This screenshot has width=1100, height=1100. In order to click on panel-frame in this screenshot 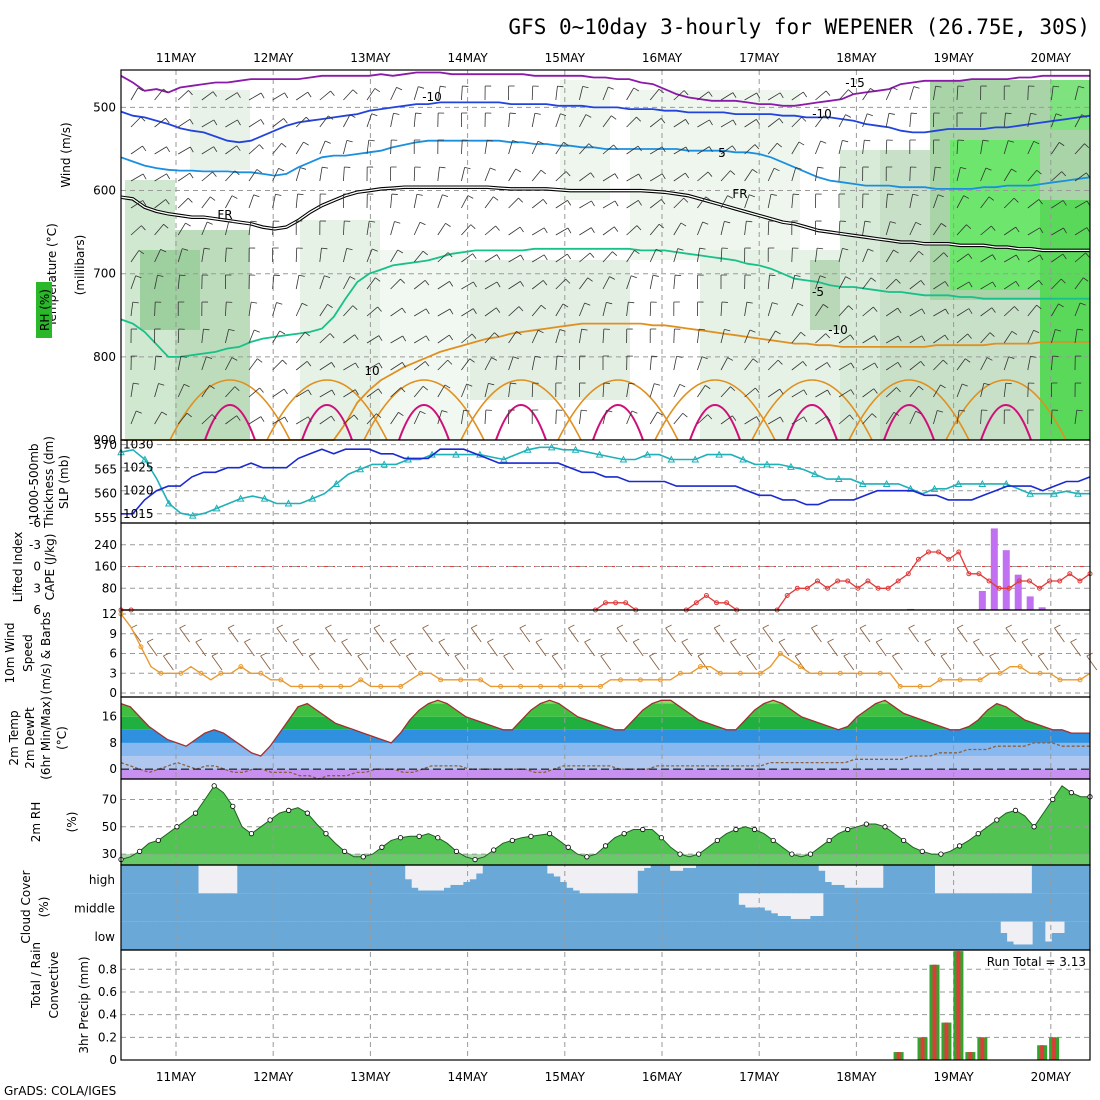, I will do `click(605, 481)`.